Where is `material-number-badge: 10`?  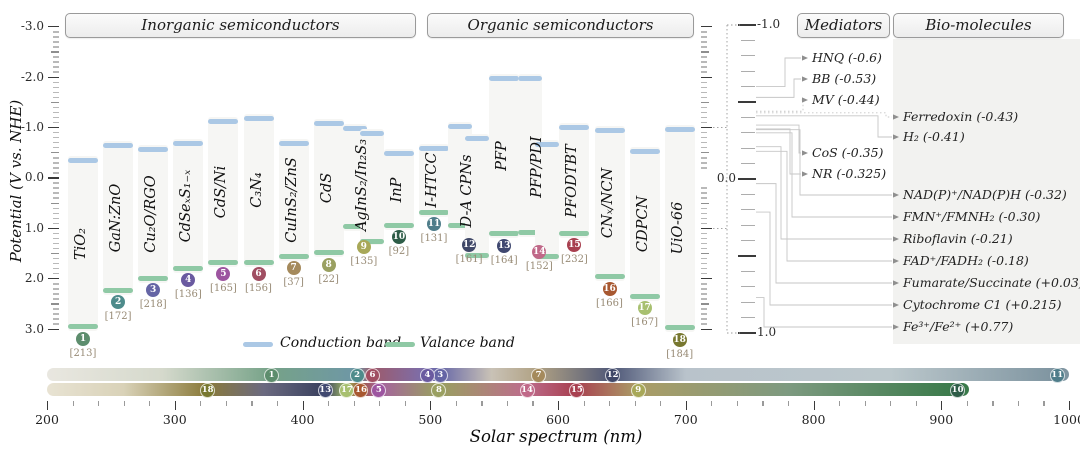 material-number-badge: 10 is located at coordinates (398, 237).